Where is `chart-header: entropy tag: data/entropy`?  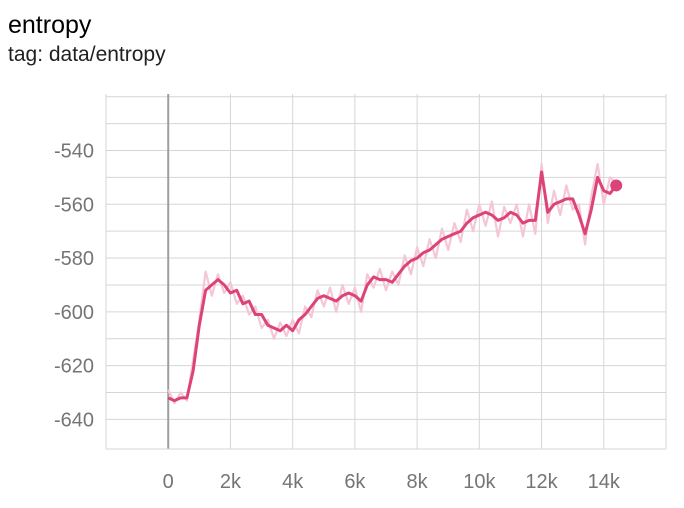 chart-header: entropy tag: data/entropy is located at coordinates (87, 39).